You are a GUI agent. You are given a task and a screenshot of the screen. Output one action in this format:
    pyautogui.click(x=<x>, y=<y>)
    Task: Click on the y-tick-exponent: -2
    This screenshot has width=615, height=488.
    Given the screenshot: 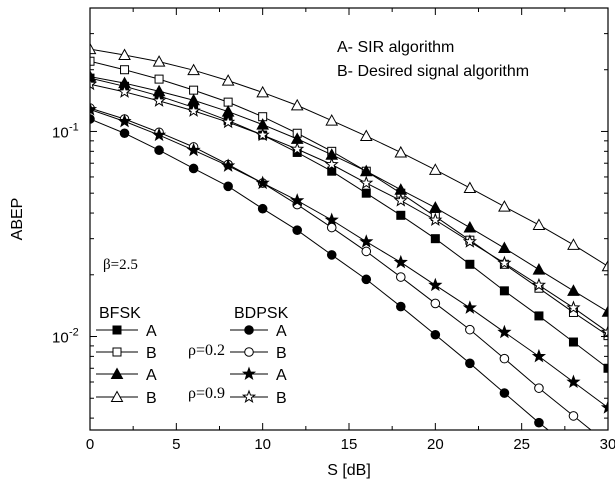 What is the action you would take?
    pyautogui.click(x=74, y=333)
    